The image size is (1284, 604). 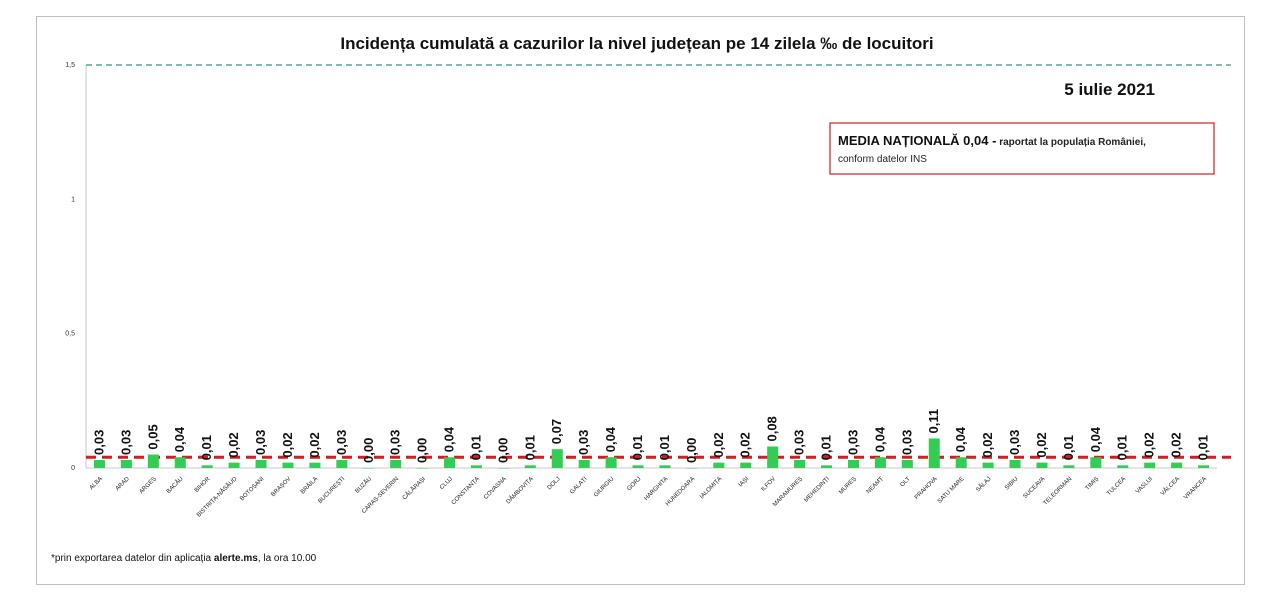 I want to click on x-tick-label: CLUJ, so click(x=446, y=483).